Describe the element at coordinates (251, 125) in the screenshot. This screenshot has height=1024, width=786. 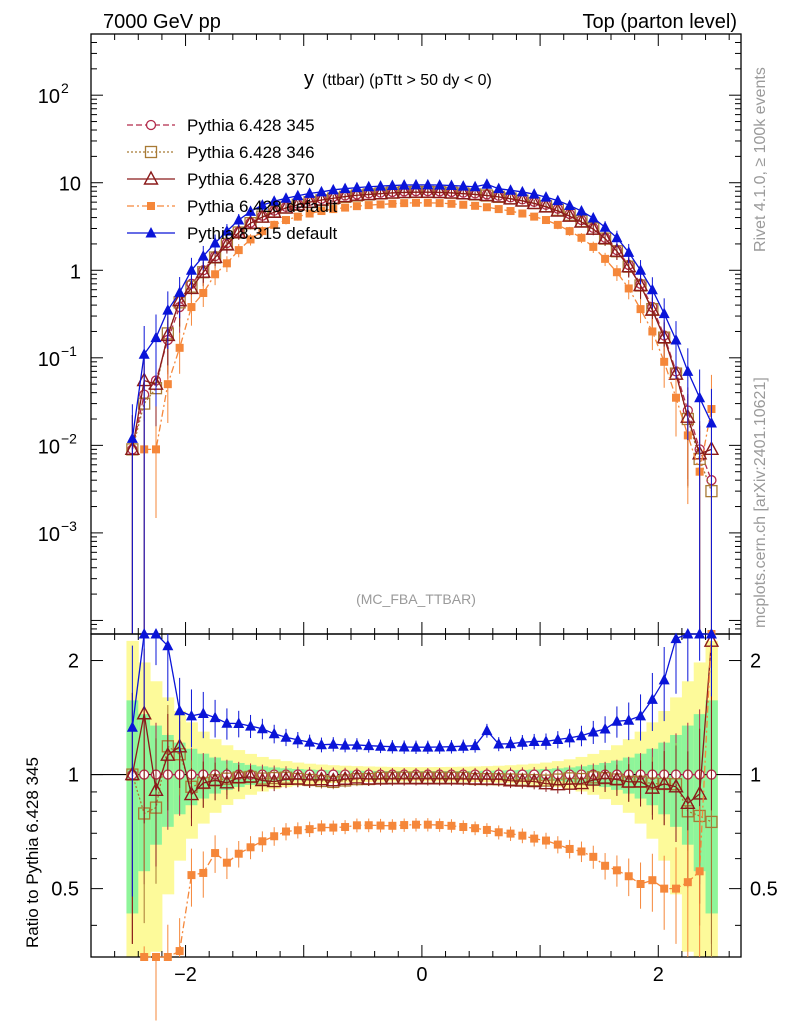
I see `legend-label: Pythia 6.428 345` at that location.